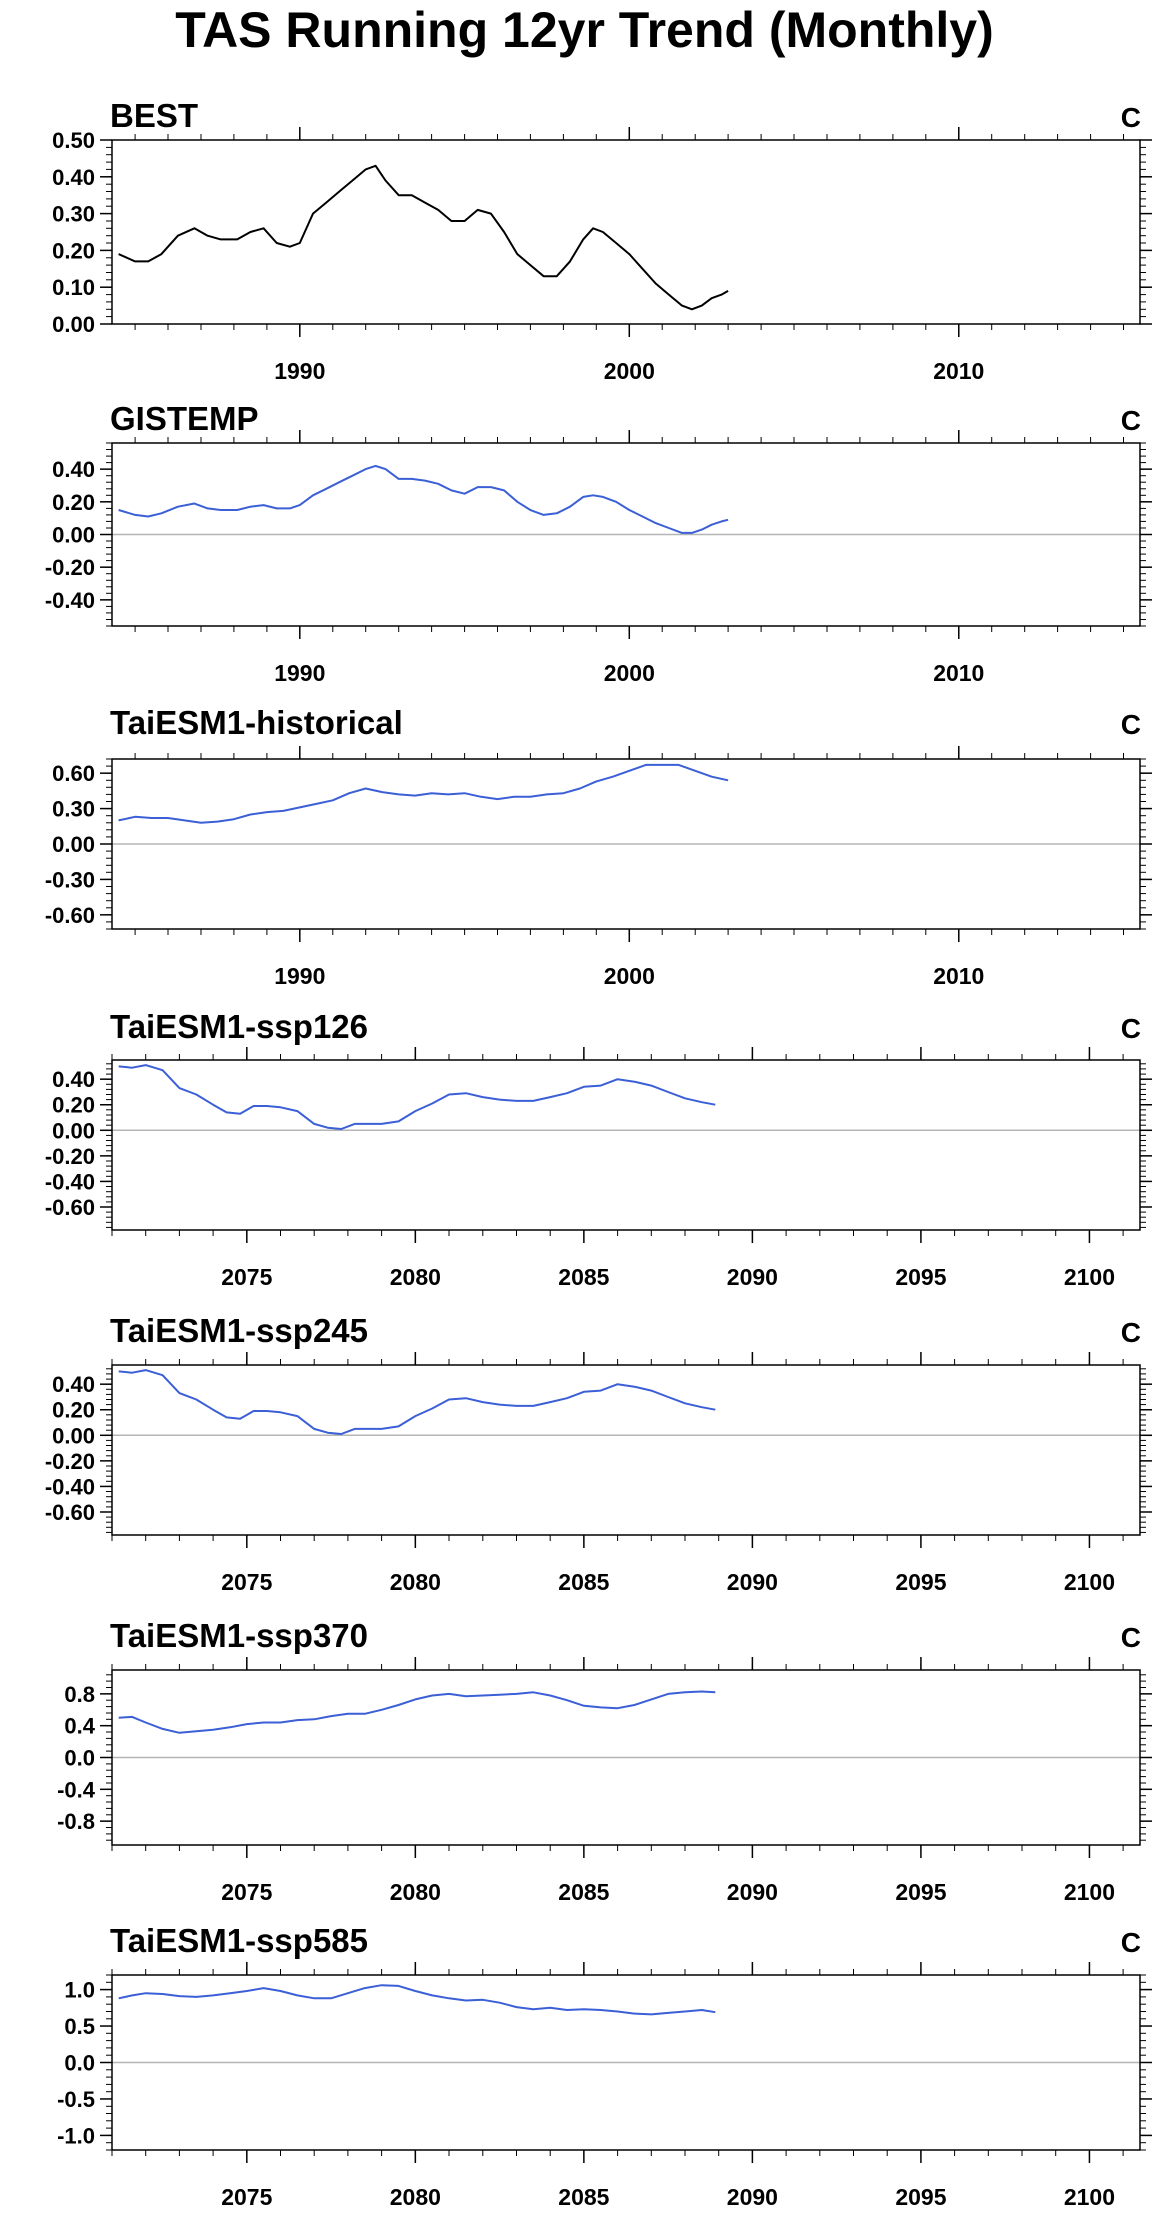 The image size is (1169, 2215). What do you see at coordinates (73, 773) in the screenshot?
I see `y-tick-label: 0.60` at bounding box center [73, 773].